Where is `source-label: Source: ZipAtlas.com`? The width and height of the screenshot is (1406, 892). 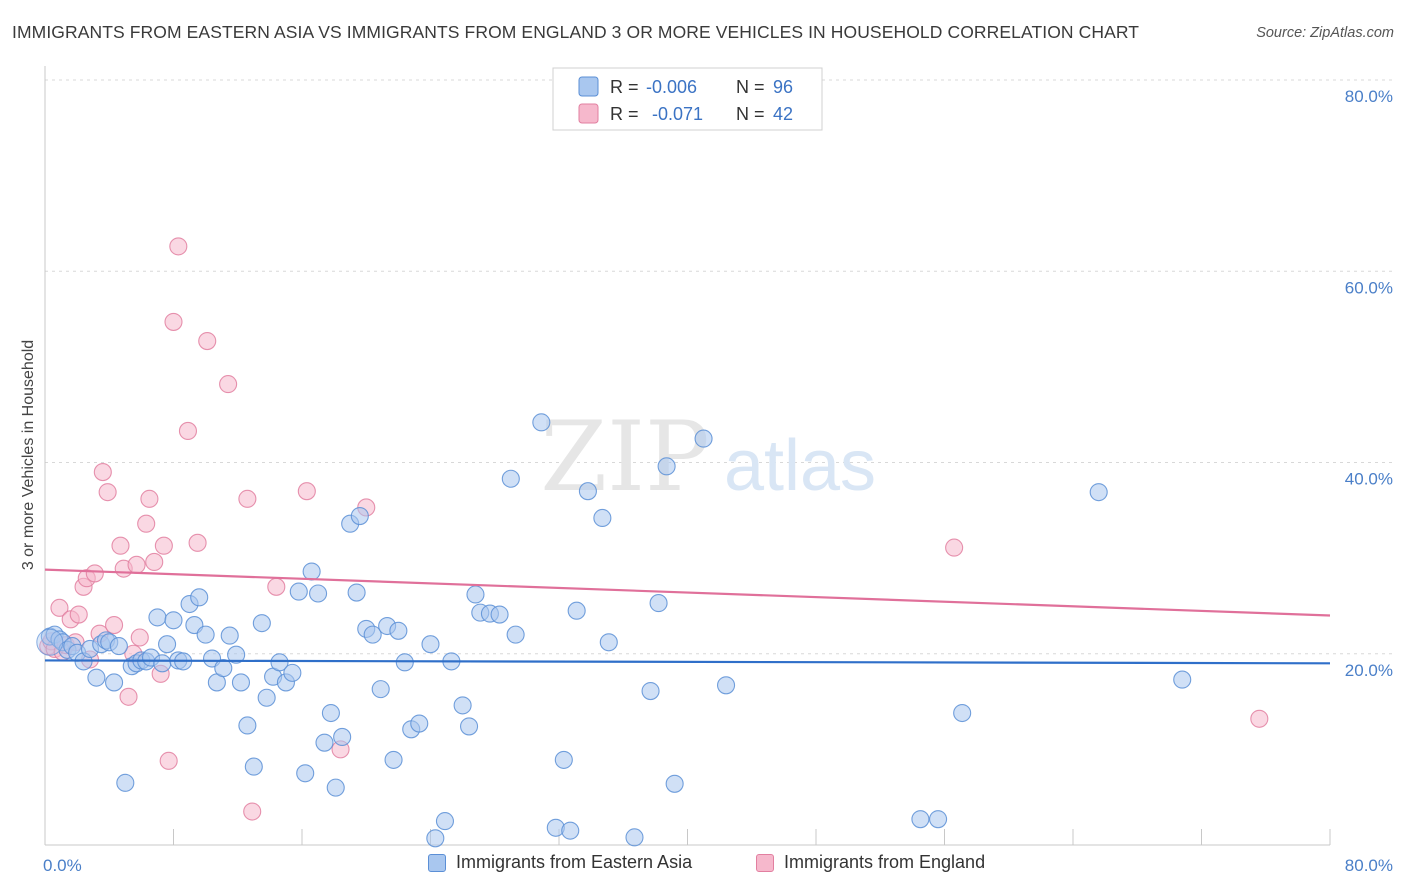
source-label: Source: ZipAtlas.com is located at coordinates (1325, 33).